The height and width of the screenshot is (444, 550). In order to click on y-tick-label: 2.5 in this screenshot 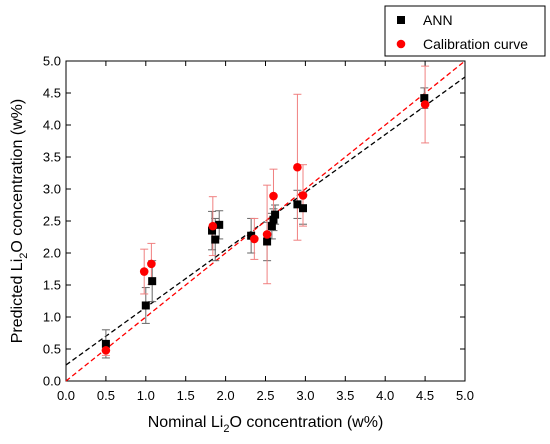, I will do `click(52, 221)`.